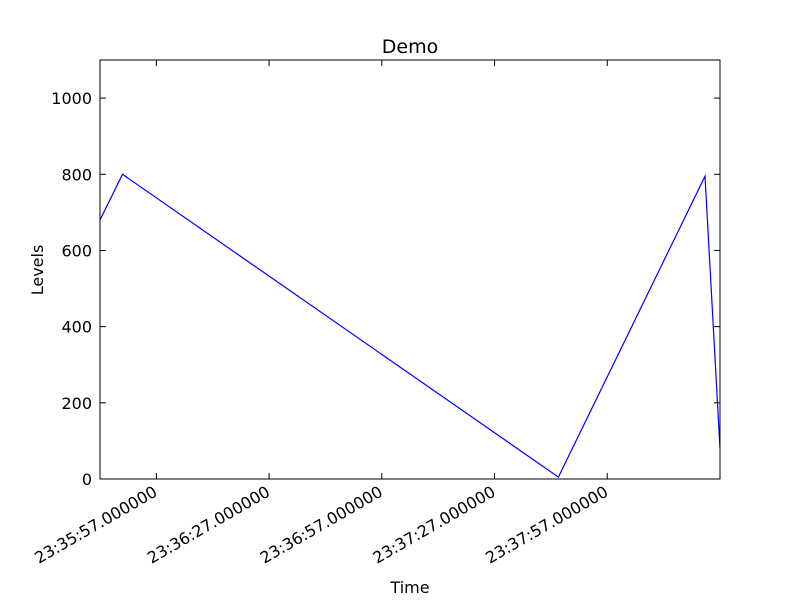 Image resolution: width=800 pixels, height=600 pixels. I want to click on x-axis-label: Time, so click(409, 587).